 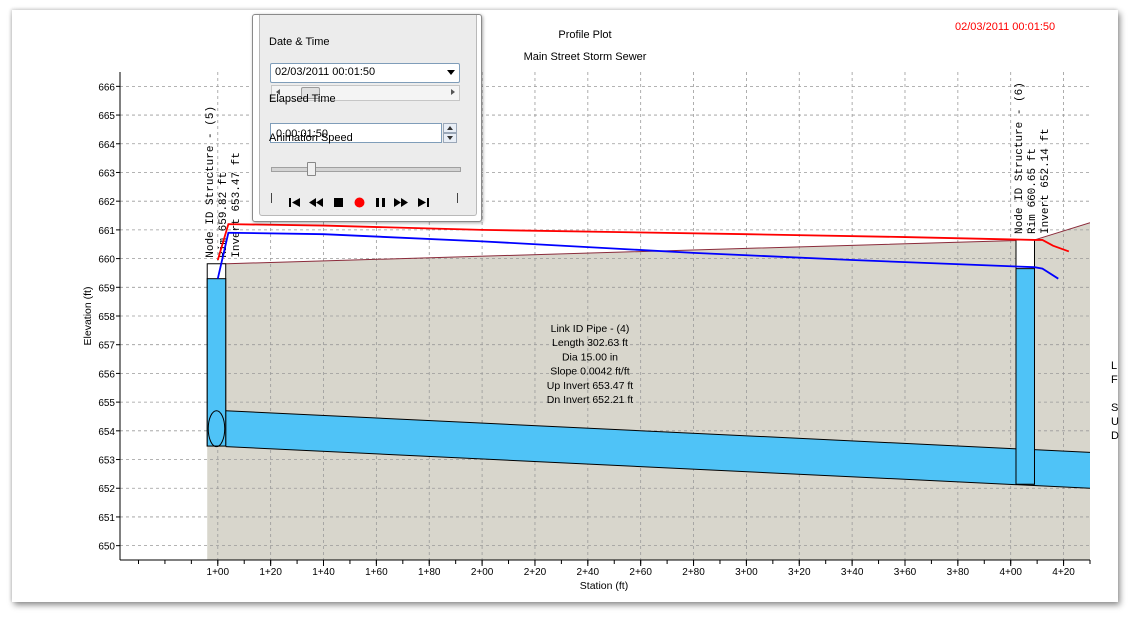 What do you see at coordinates (450, 128) in the screenshot?
I see `spin-up-icon` at bounding box center [450, 128].